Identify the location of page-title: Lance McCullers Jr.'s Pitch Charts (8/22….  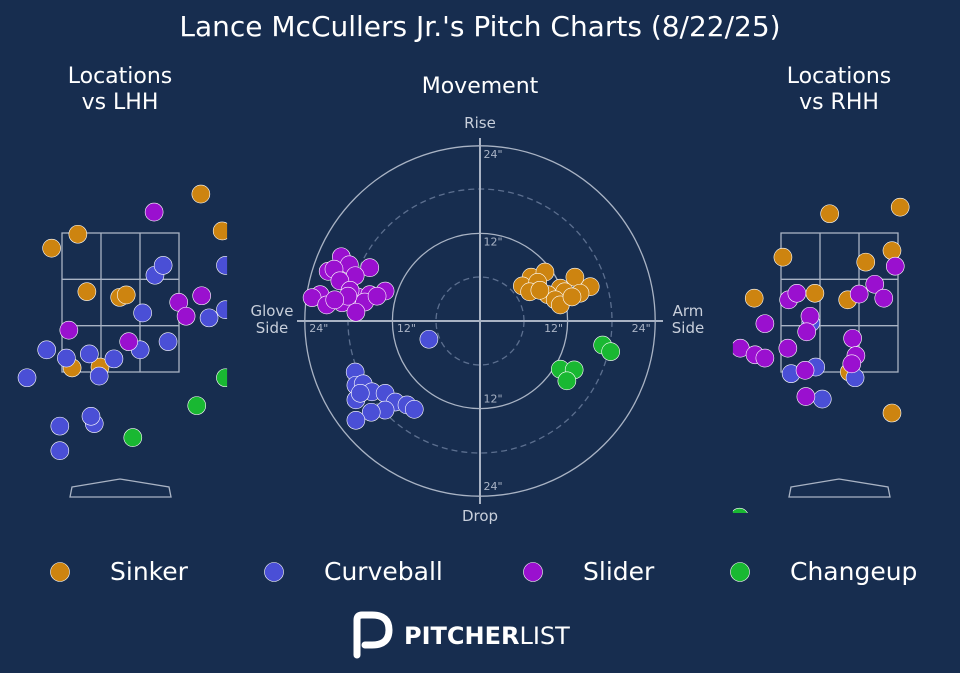
(480, 26).